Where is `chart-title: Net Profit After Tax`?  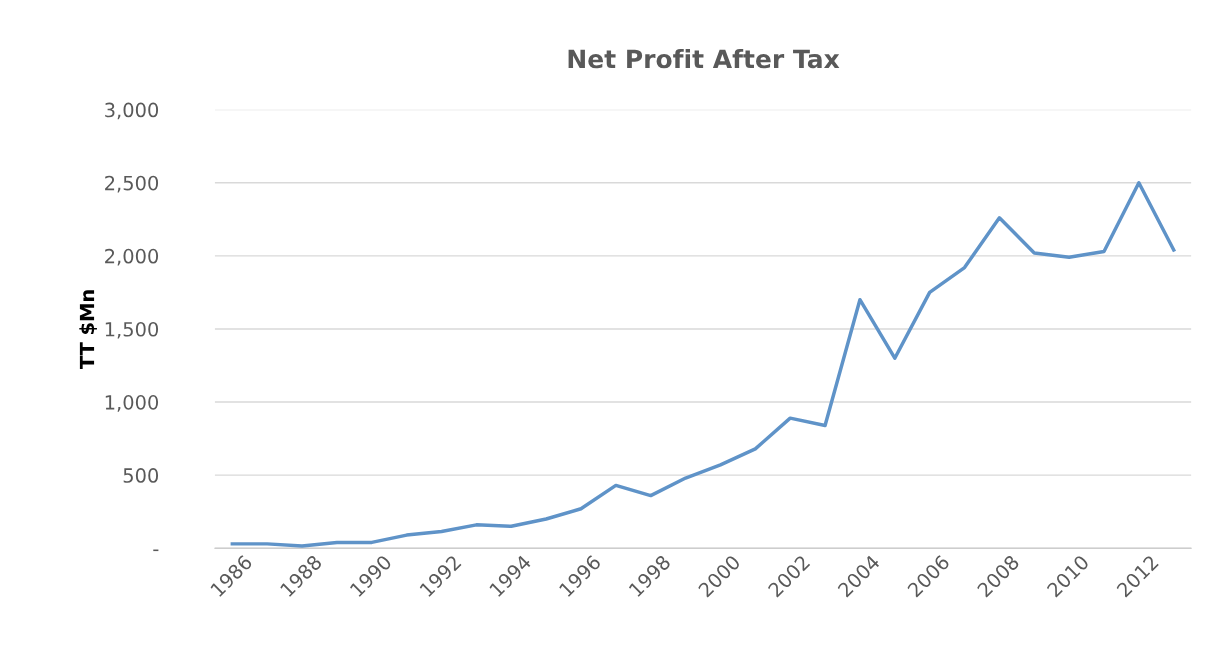
chart-title: Net Profit After Tax is located at coordinates (704, 58).